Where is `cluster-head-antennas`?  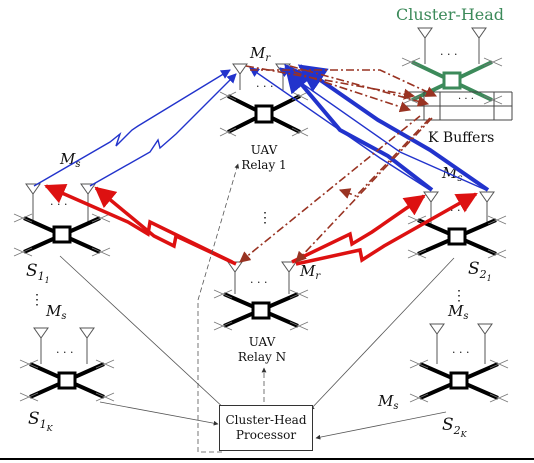
cluster-head-antennas is located at coordinates (452, 45).